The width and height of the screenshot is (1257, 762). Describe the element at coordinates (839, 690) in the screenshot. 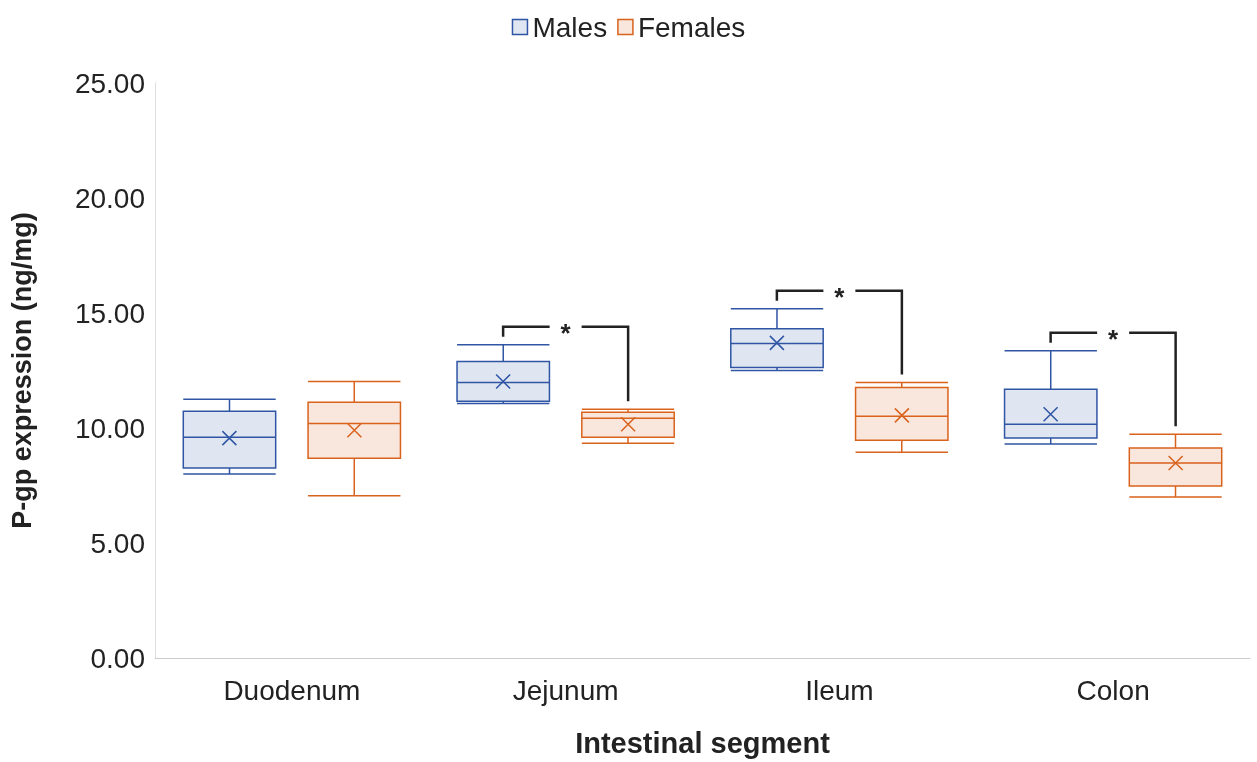

I see `x-tick-label: Ileum` at that location.